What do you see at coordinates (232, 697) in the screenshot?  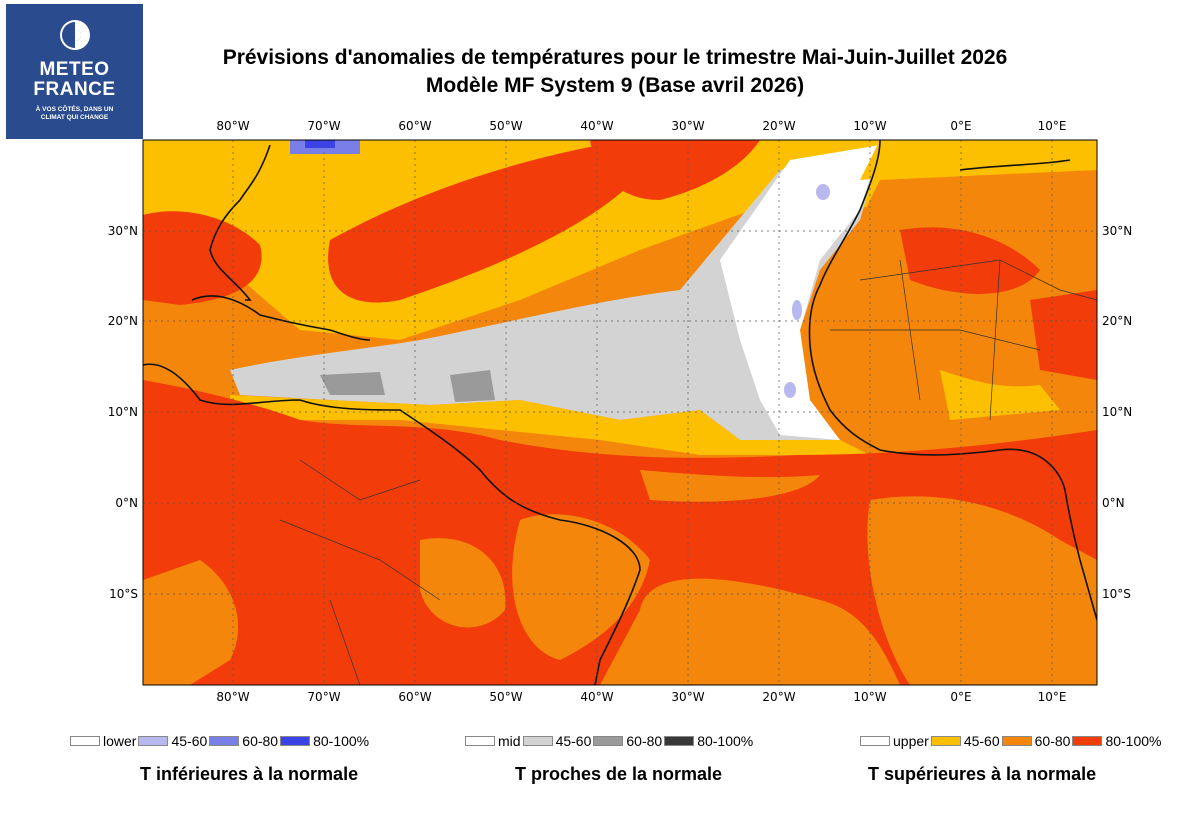 I see `lon-label-bottom: 80°W` at bounding box center [232, 697].